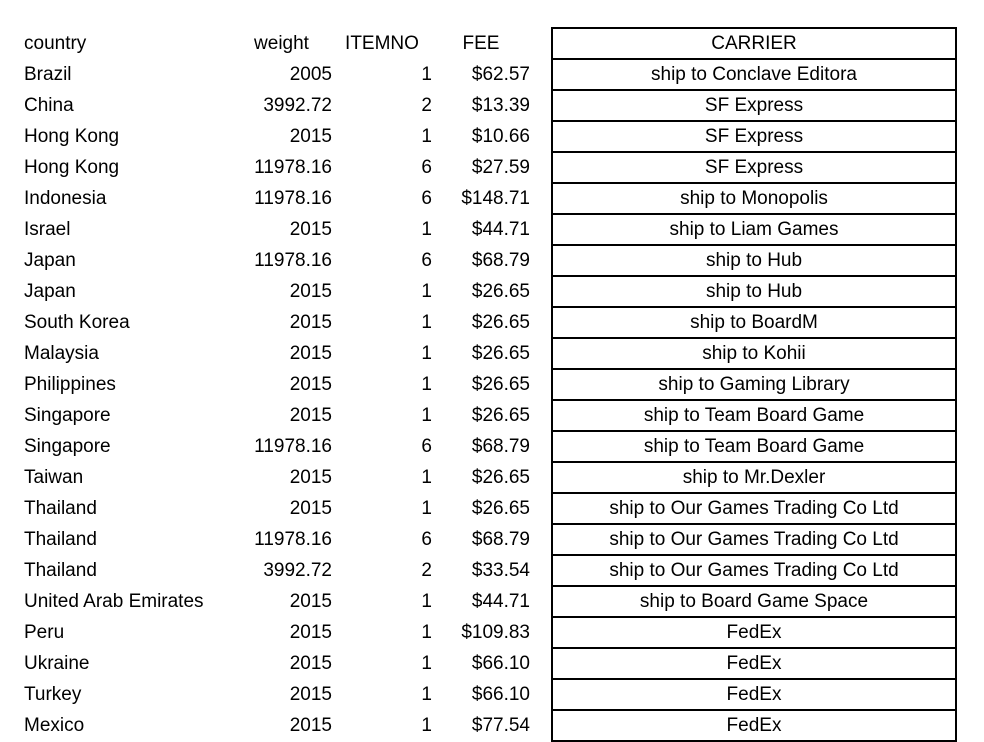  I want to click on table-row: China 3992.72 2 $13.39 SF Express, so click(490, 105).